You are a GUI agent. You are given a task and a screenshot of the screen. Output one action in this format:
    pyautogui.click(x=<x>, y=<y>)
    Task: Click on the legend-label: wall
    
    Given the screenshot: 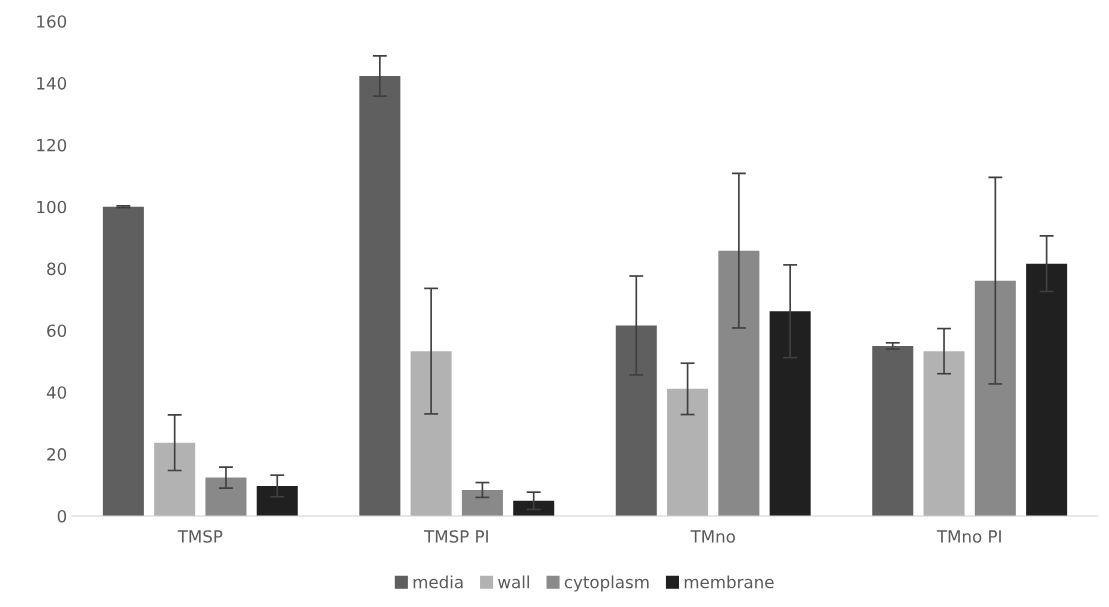 What is the action you would take?
    pyautogui.click(x=513, y=582)
    